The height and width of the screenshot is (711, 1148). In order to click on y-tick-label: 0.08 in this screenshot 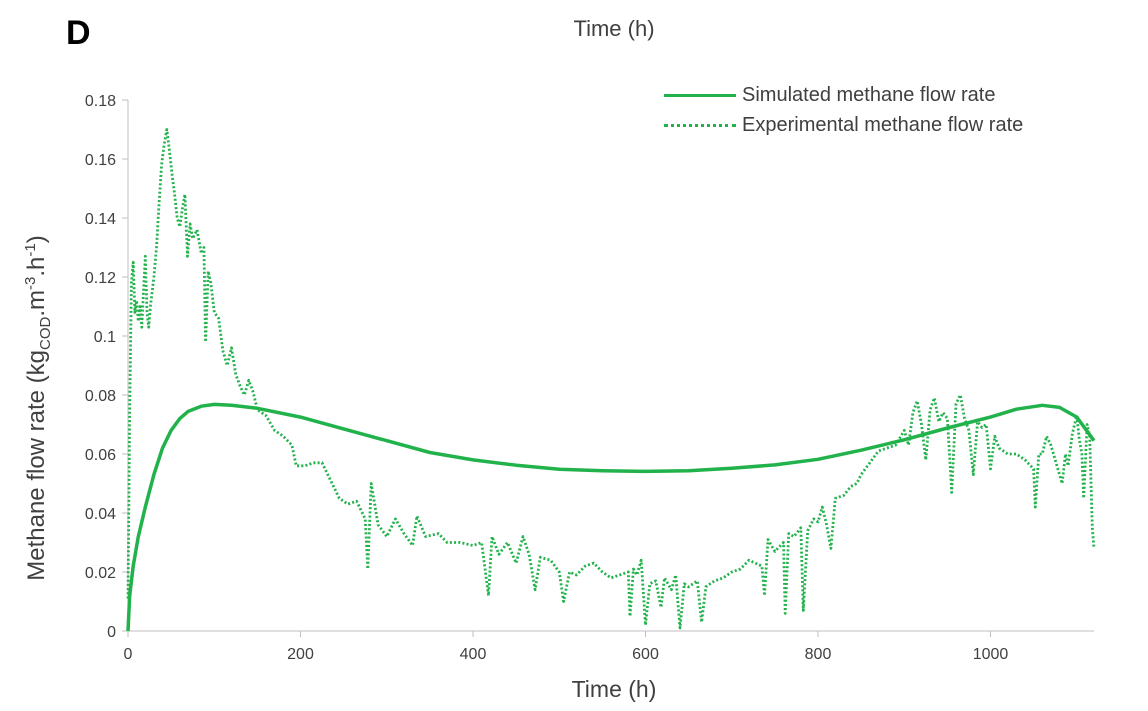, I will do `click(100, 396)`.